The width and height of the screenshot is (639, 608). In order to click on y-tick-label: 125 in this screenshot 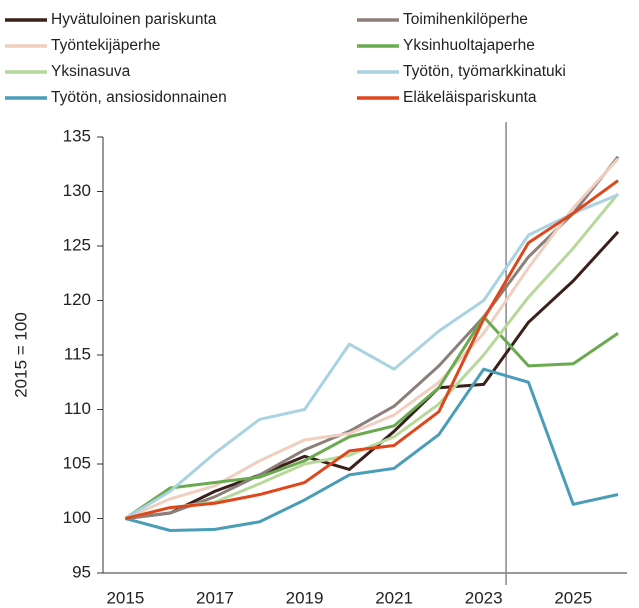, I will do `click(77, 244)`.